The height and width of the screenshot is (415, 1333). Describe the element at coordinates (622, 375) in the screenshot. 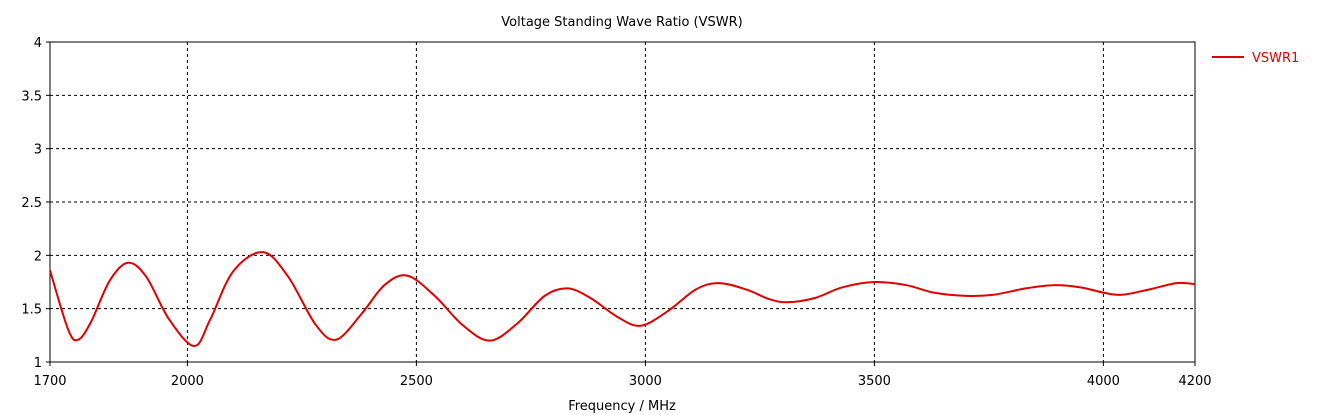

I see `x-axis-ticks: 1700 2000 2500 3000 3500 4000 4200` at that location.